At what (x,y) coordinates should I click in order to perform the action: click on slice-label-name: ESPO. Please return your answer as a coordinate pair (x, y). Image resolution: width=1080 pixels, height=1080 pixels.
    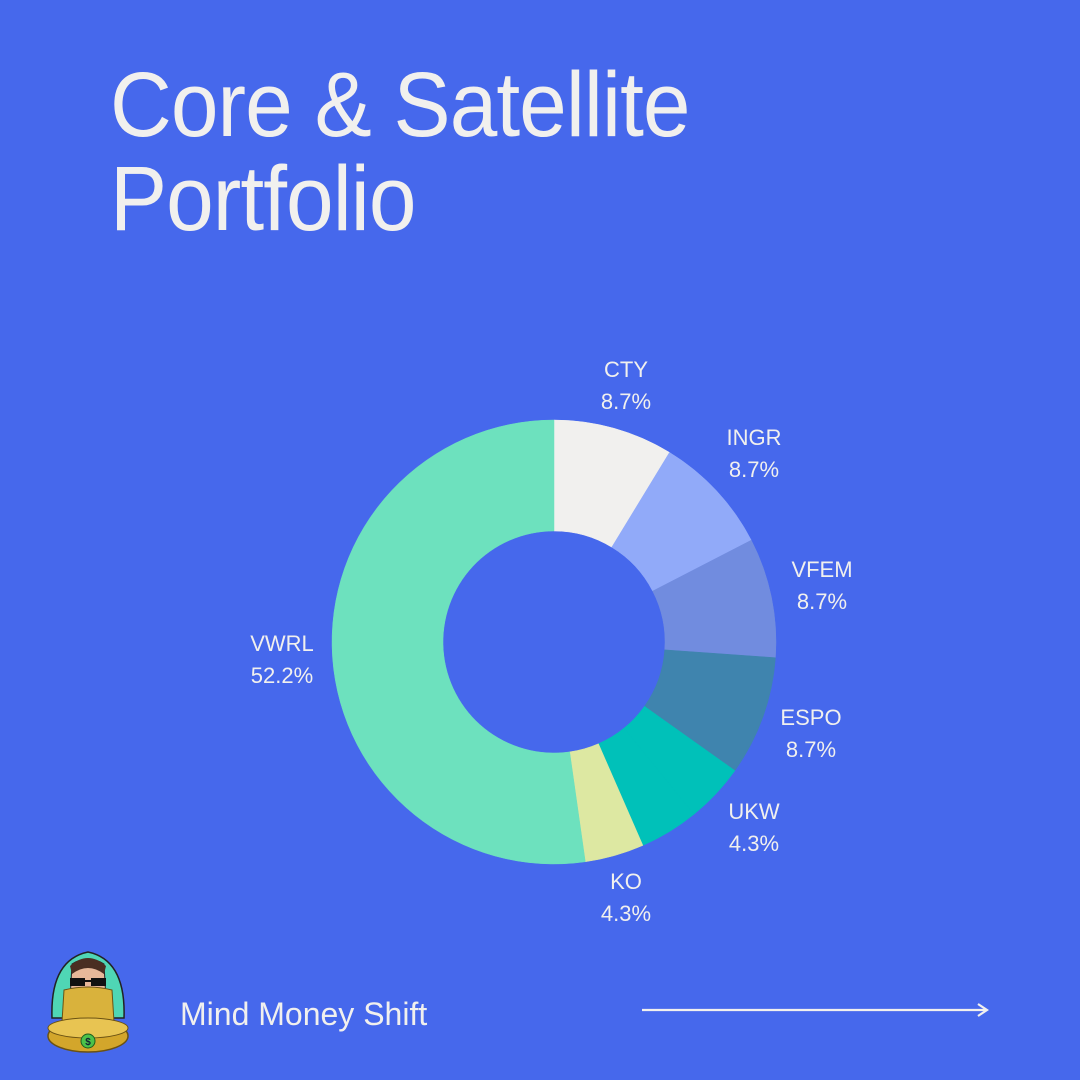
    Looking at the image, I should click on (811, 717).